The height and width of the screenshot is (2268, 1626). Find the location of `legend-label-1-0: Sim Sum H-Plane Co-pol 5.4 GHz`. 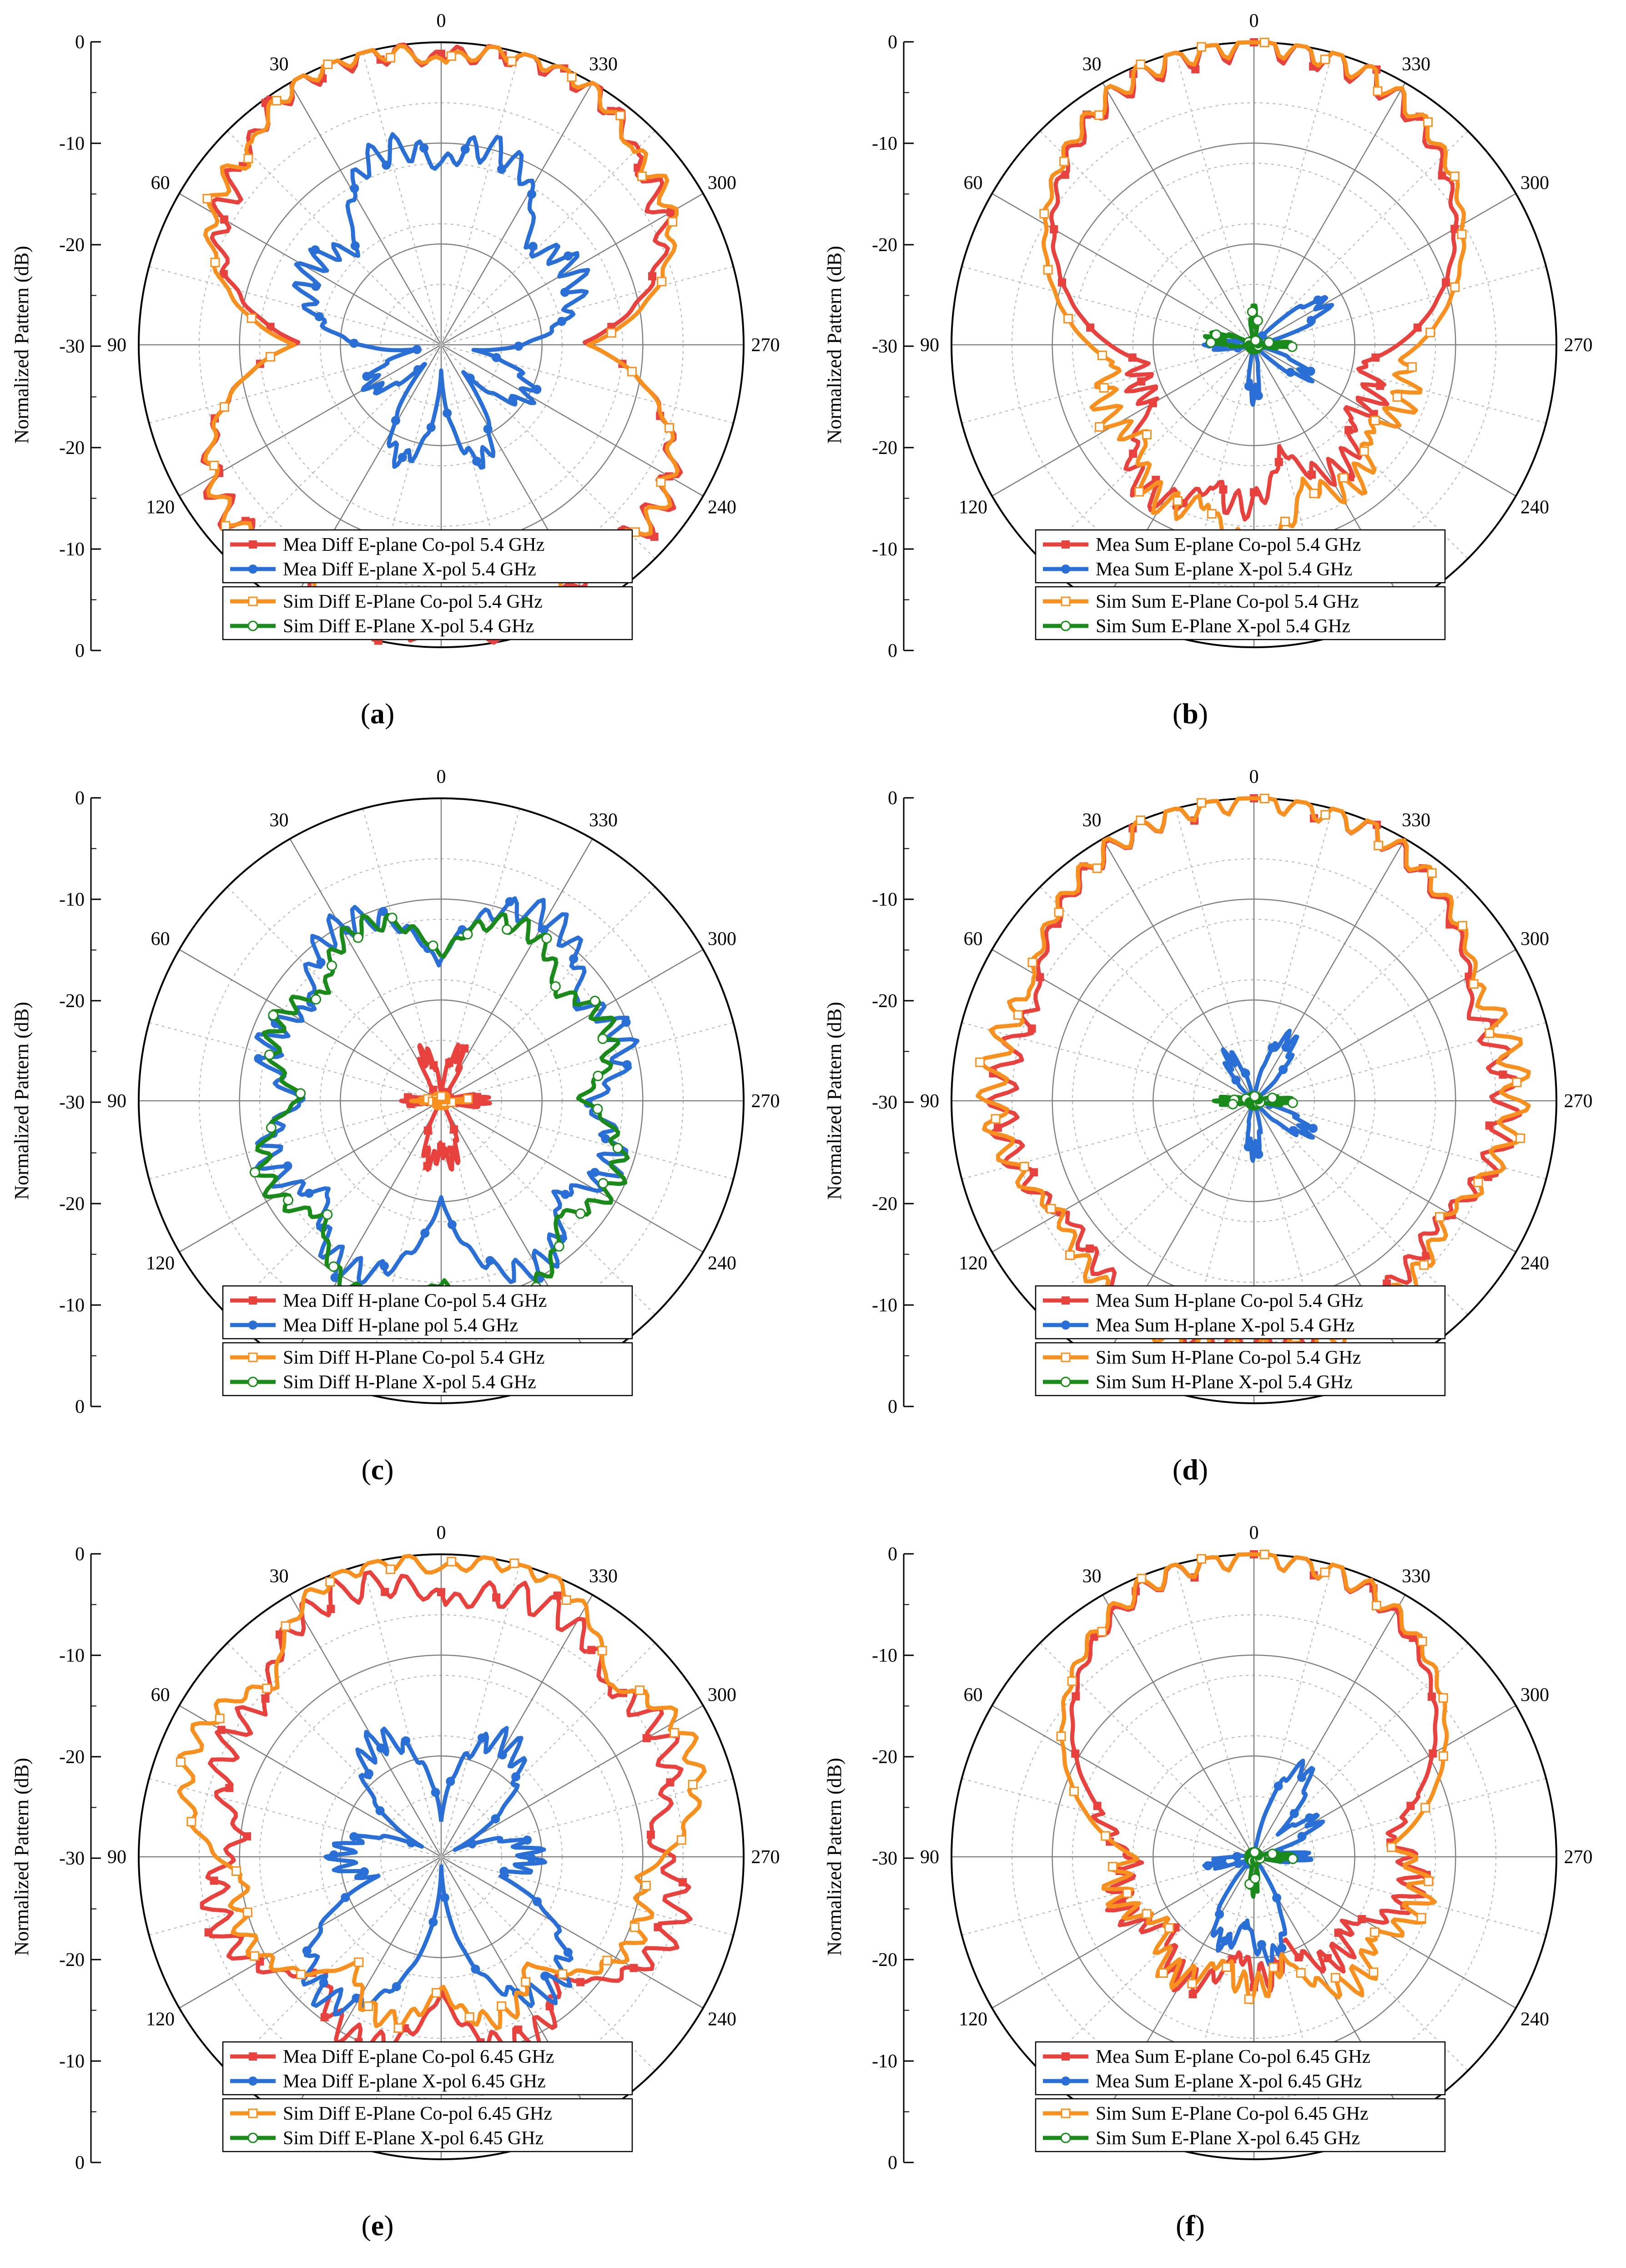

legend-label-1-0: Sim Sum H-Plane Co-pol 5.4 GHz is located at coordinates (1228, 1358).